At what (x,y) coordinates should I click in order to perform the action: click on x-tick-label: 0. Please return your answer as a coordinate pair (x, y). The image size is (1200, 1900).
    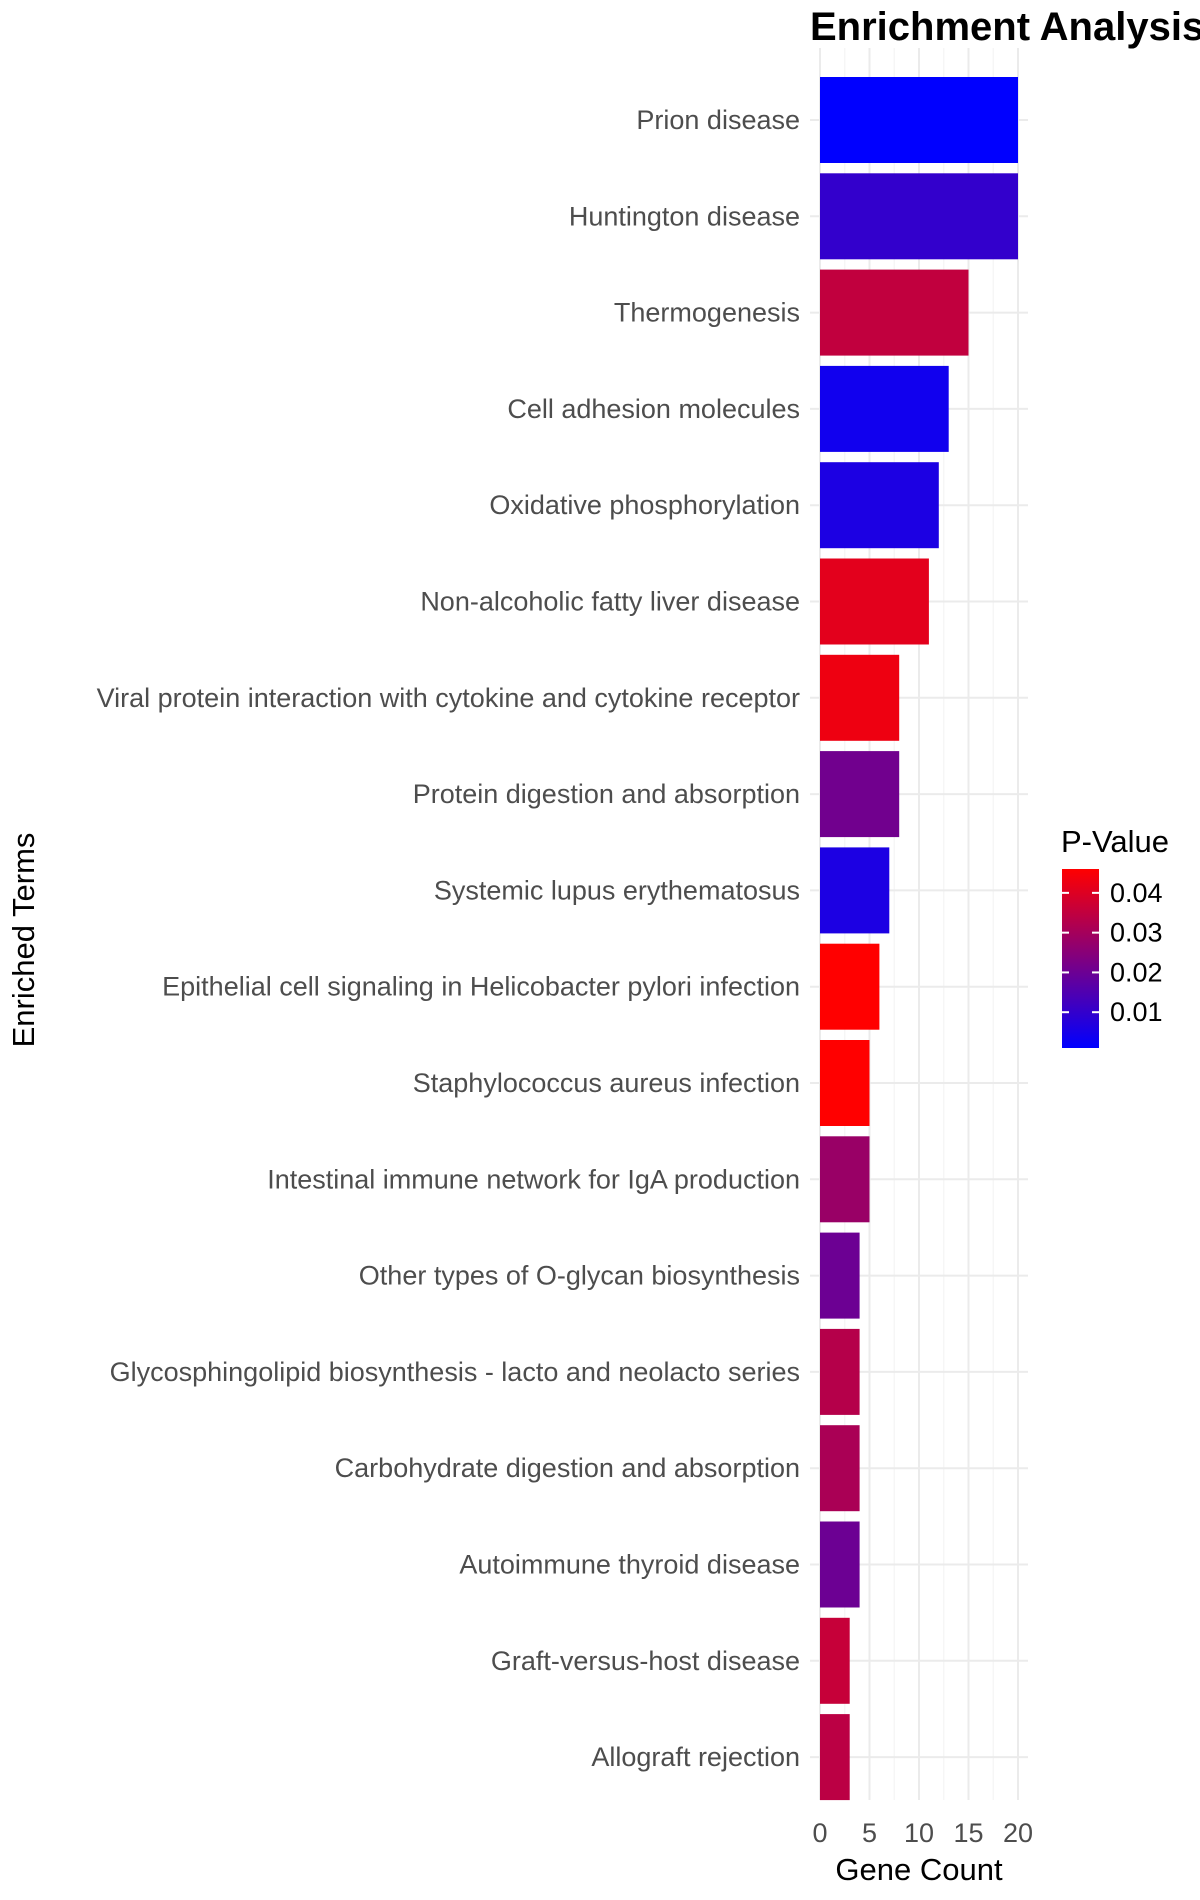
    Looking at the image, I should click on (819, 1833).